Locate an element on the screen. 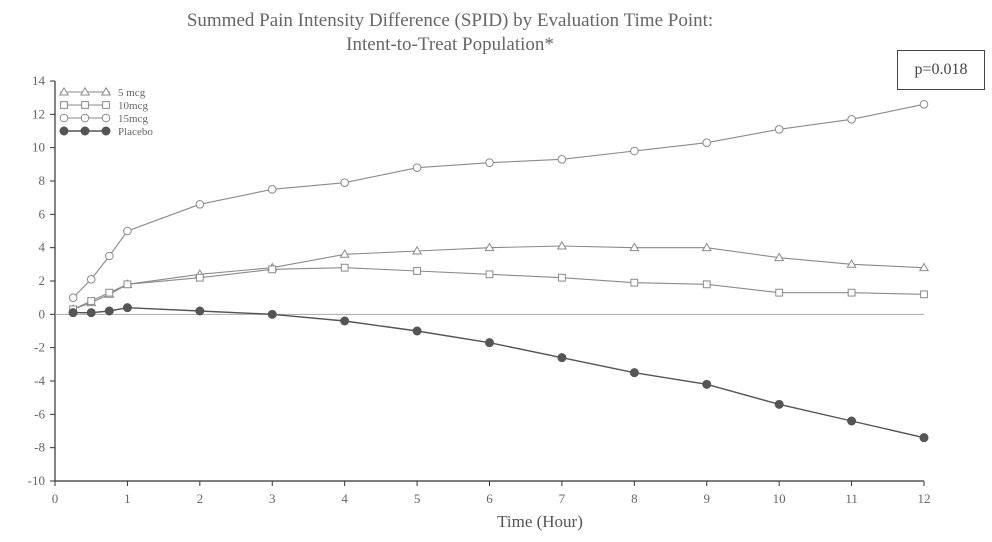 This screenshot has height=542, width=992. x-tick-label: 11 is located at coordinates (851, 498).